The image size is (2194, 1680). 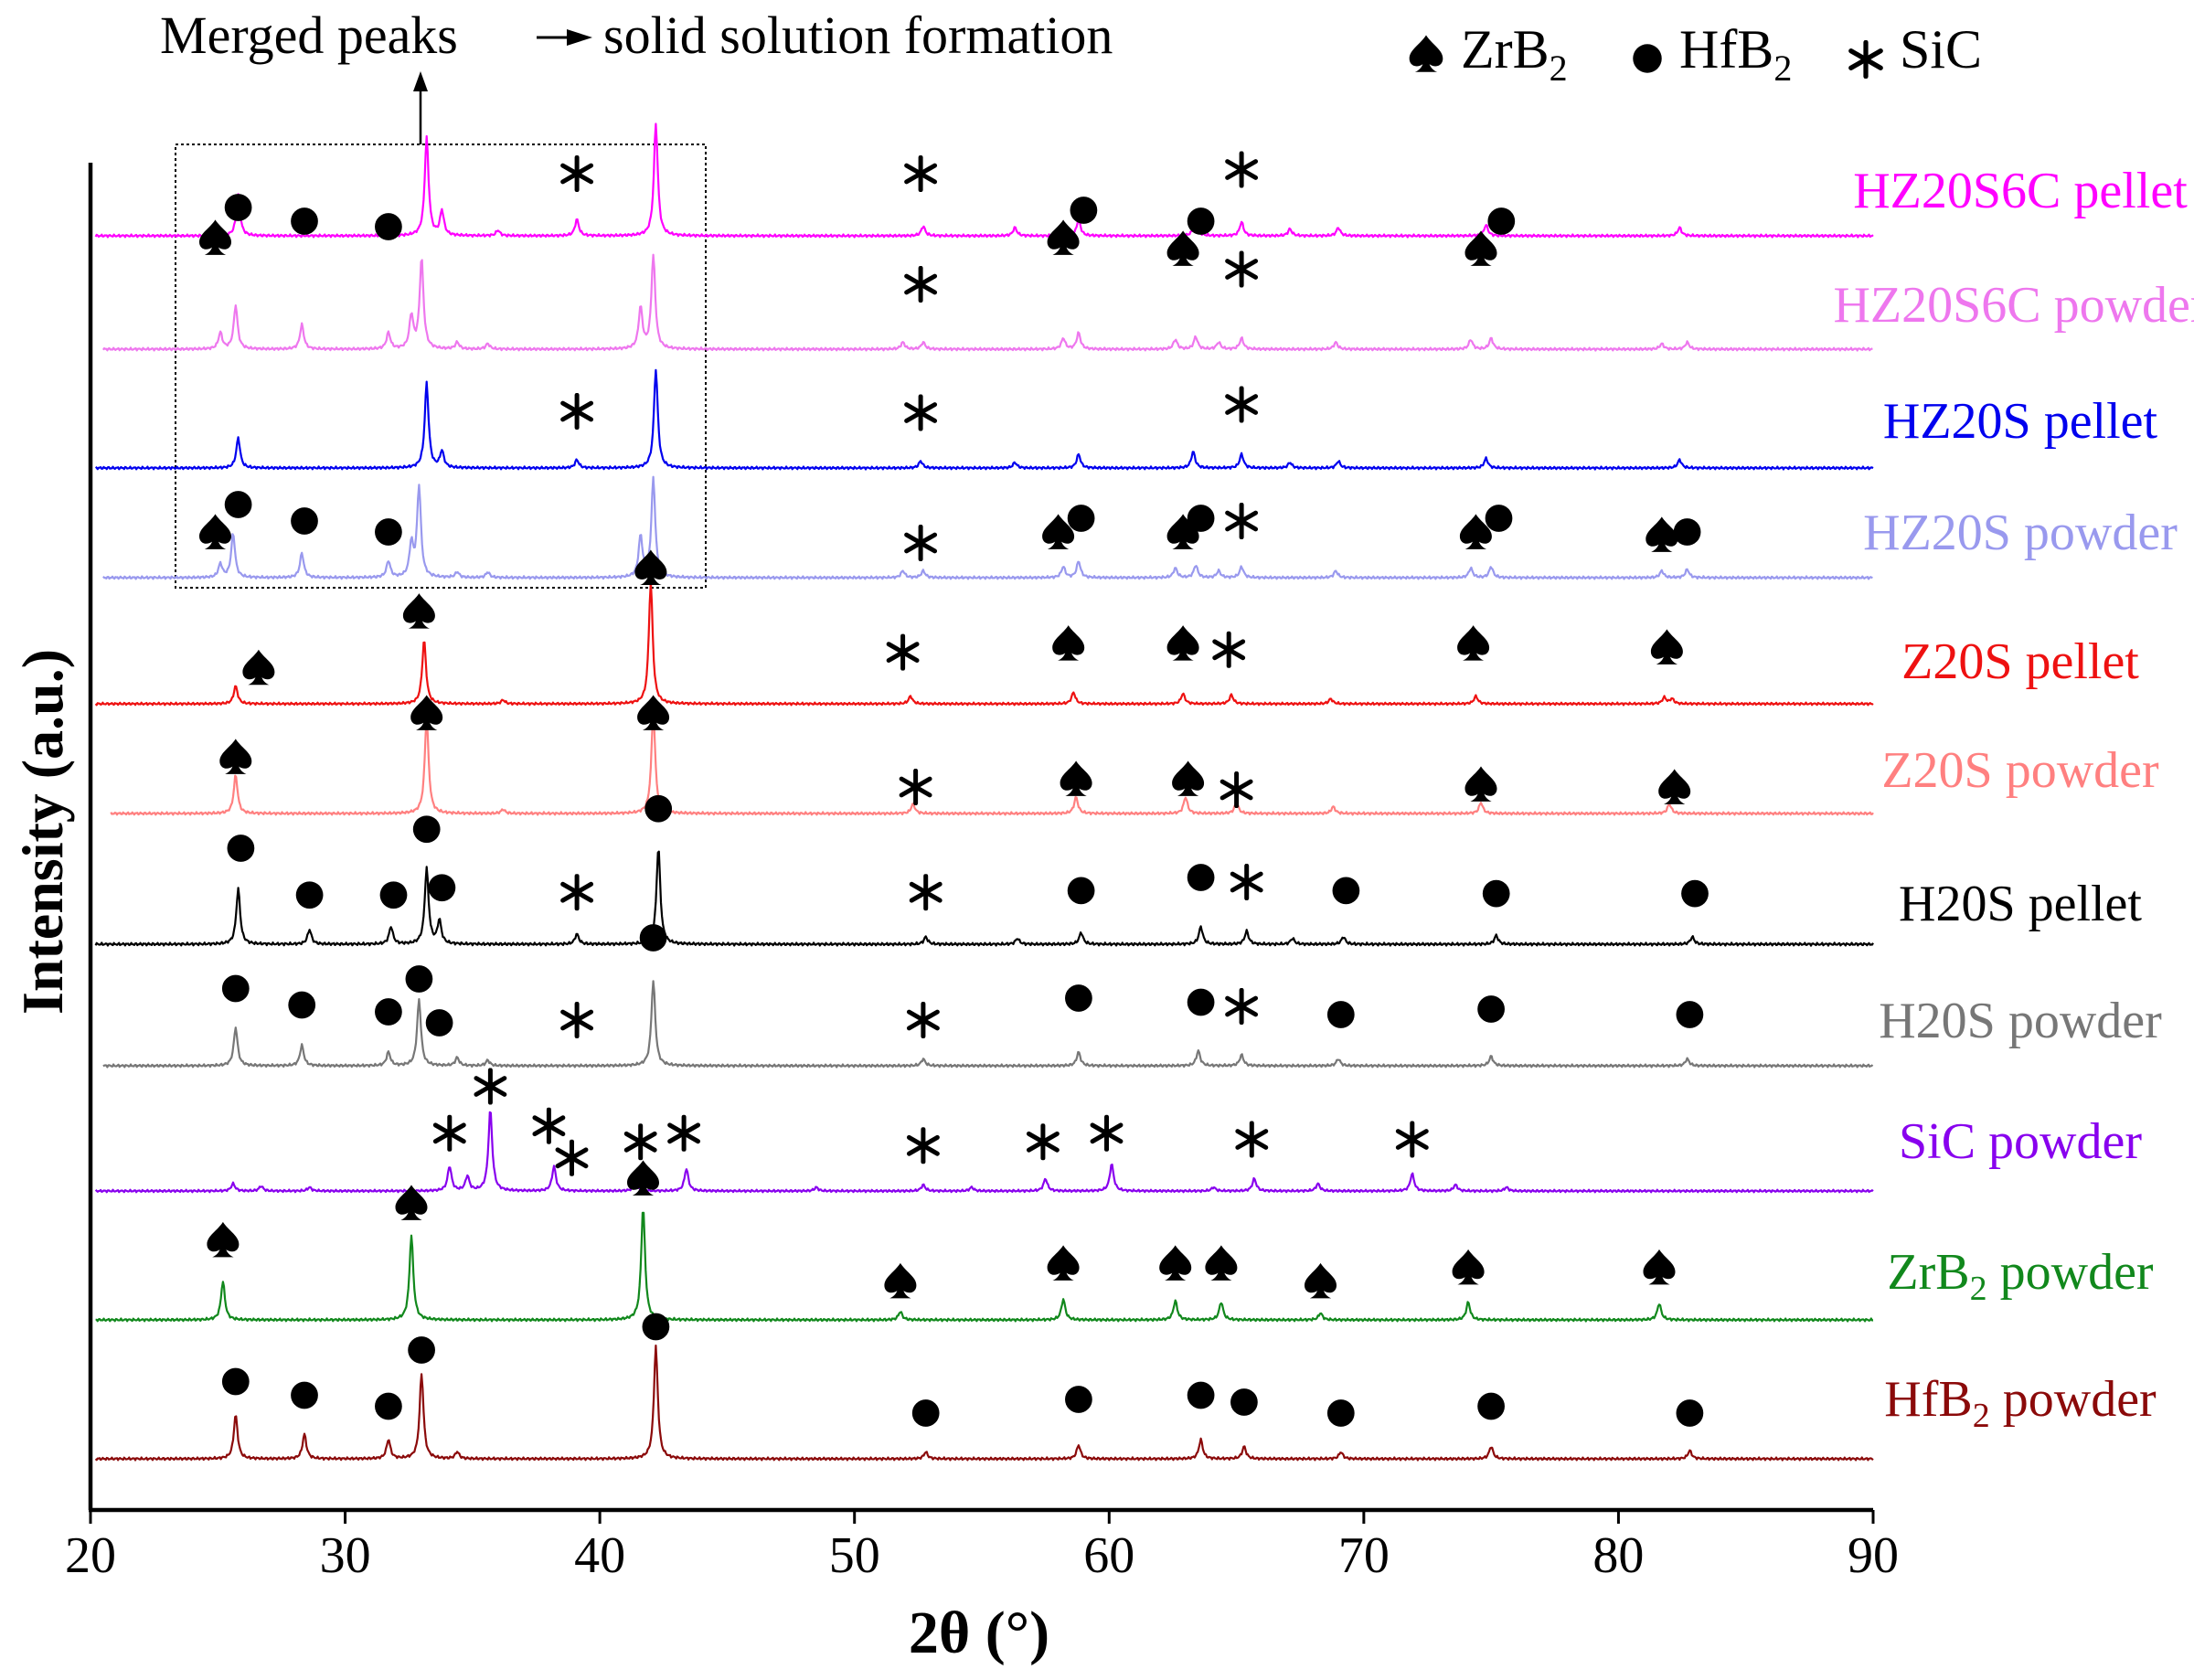 What do you see at coordinates (1874, 1555) in the screenshot?
I see `x-tick-label: 90` at bounding box center [1874, 1555].